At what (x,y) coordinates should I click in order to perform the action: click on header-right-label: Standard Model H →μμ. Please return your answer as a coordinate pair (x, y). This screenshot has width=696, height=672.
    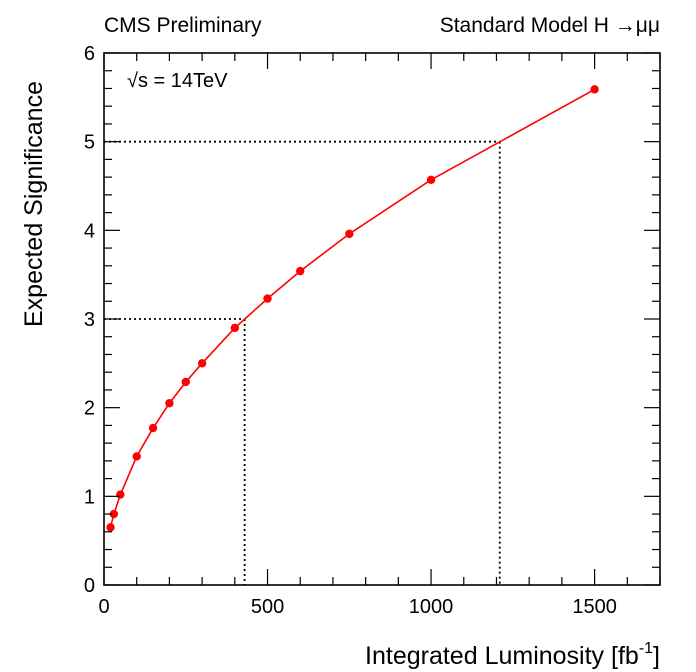
    Looking at the image, I should click on (550, 25).